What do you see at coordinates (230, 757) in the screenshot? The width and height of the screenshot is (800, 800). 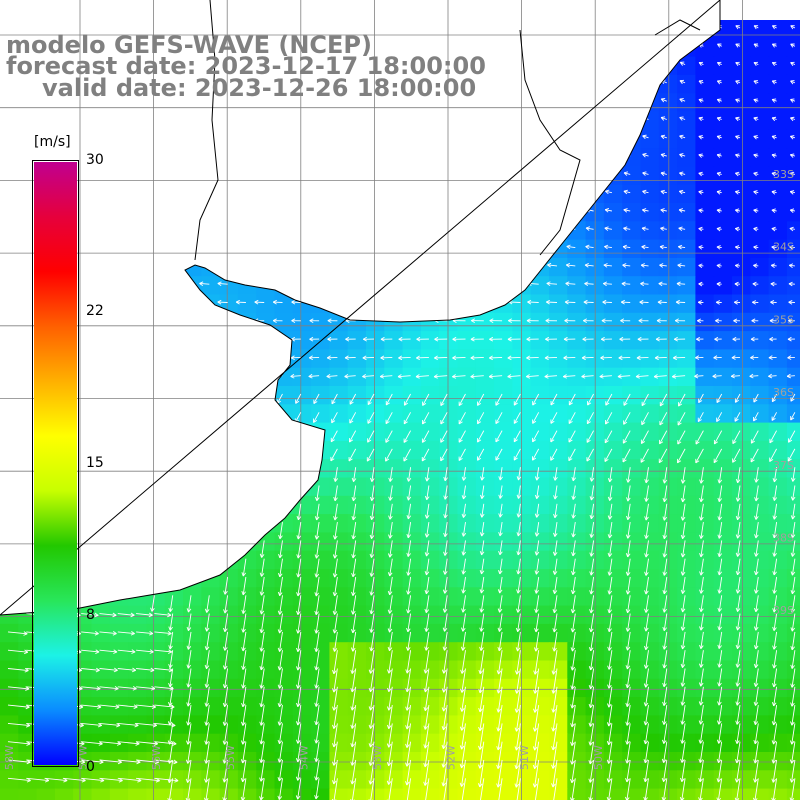 I see `lon-label: 55W` at bounding box center [230, 757].